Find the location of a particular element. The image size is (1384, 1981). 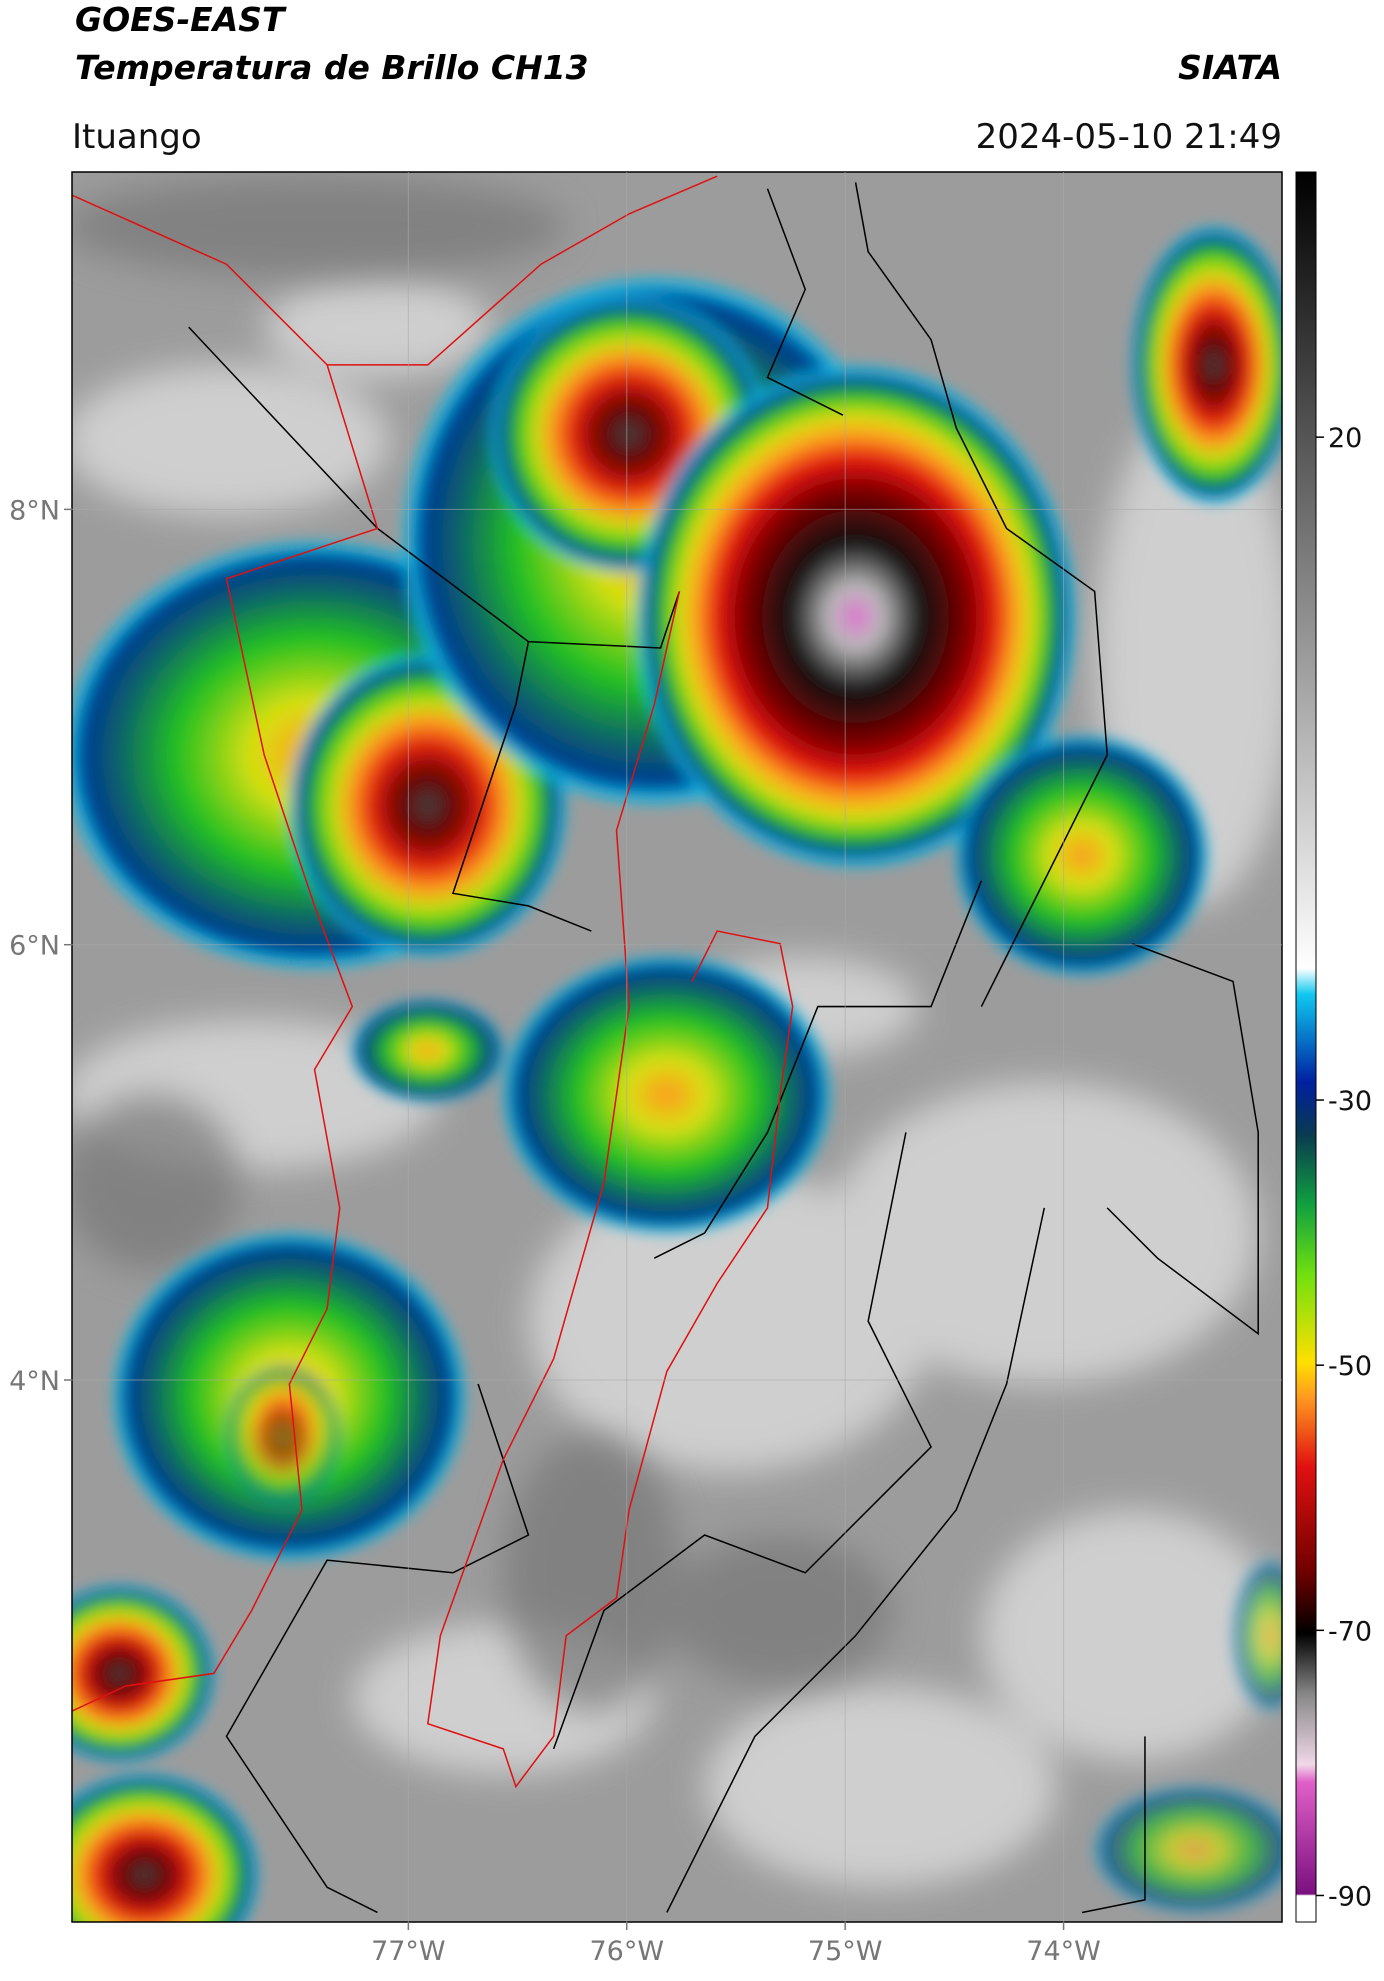

x-tick-label: 75°W is located at coordinates (845, 1951).